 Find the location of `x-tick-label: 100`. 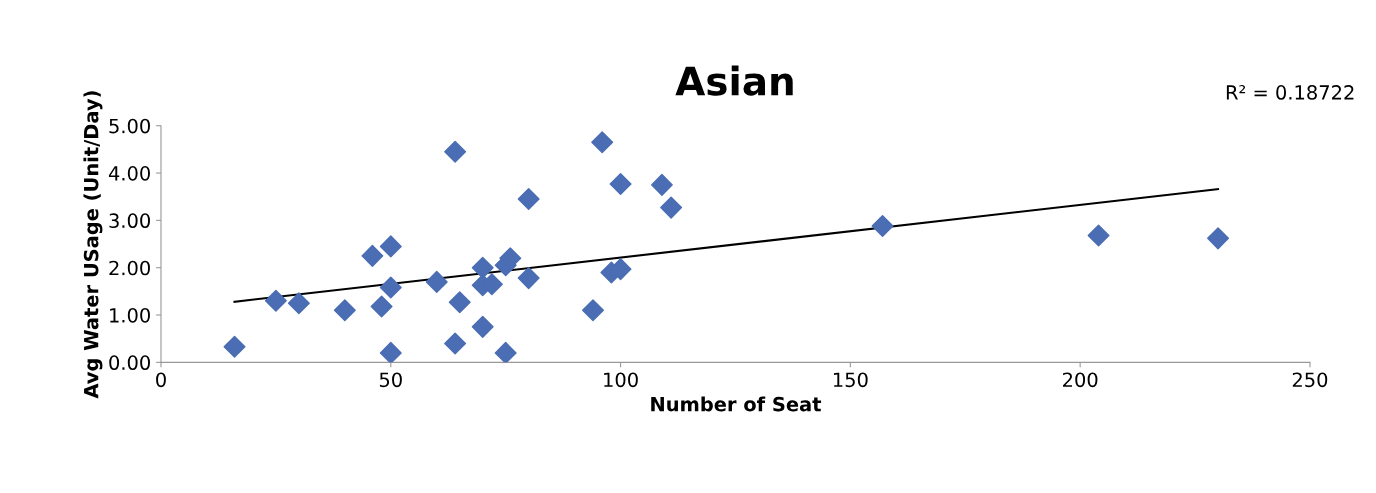

x-tick-label: 100 is located at coordinates (621, 380).